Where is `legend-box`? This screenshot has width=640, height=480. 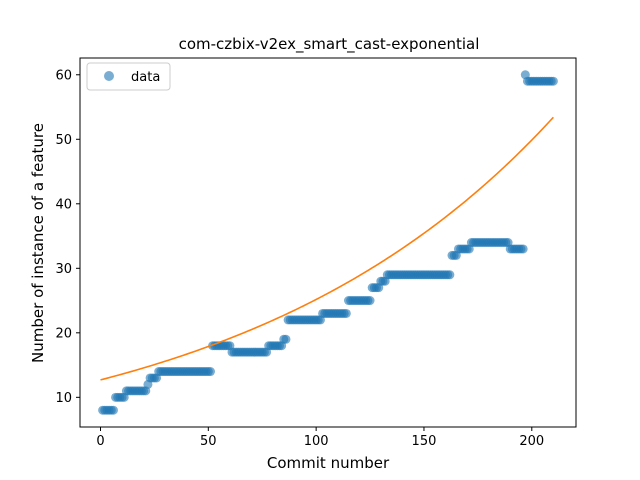
legend-box is located at coordinates (128, 76).